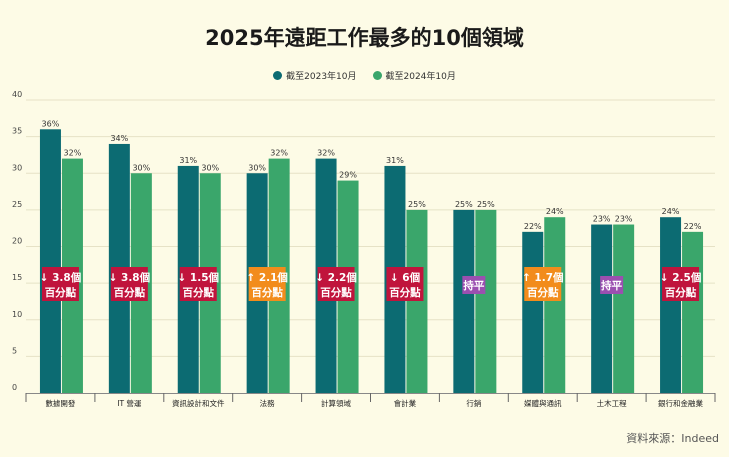 This screenshot has height=457, width=729. I want to click on data-label: 36%, so click(51, 123).